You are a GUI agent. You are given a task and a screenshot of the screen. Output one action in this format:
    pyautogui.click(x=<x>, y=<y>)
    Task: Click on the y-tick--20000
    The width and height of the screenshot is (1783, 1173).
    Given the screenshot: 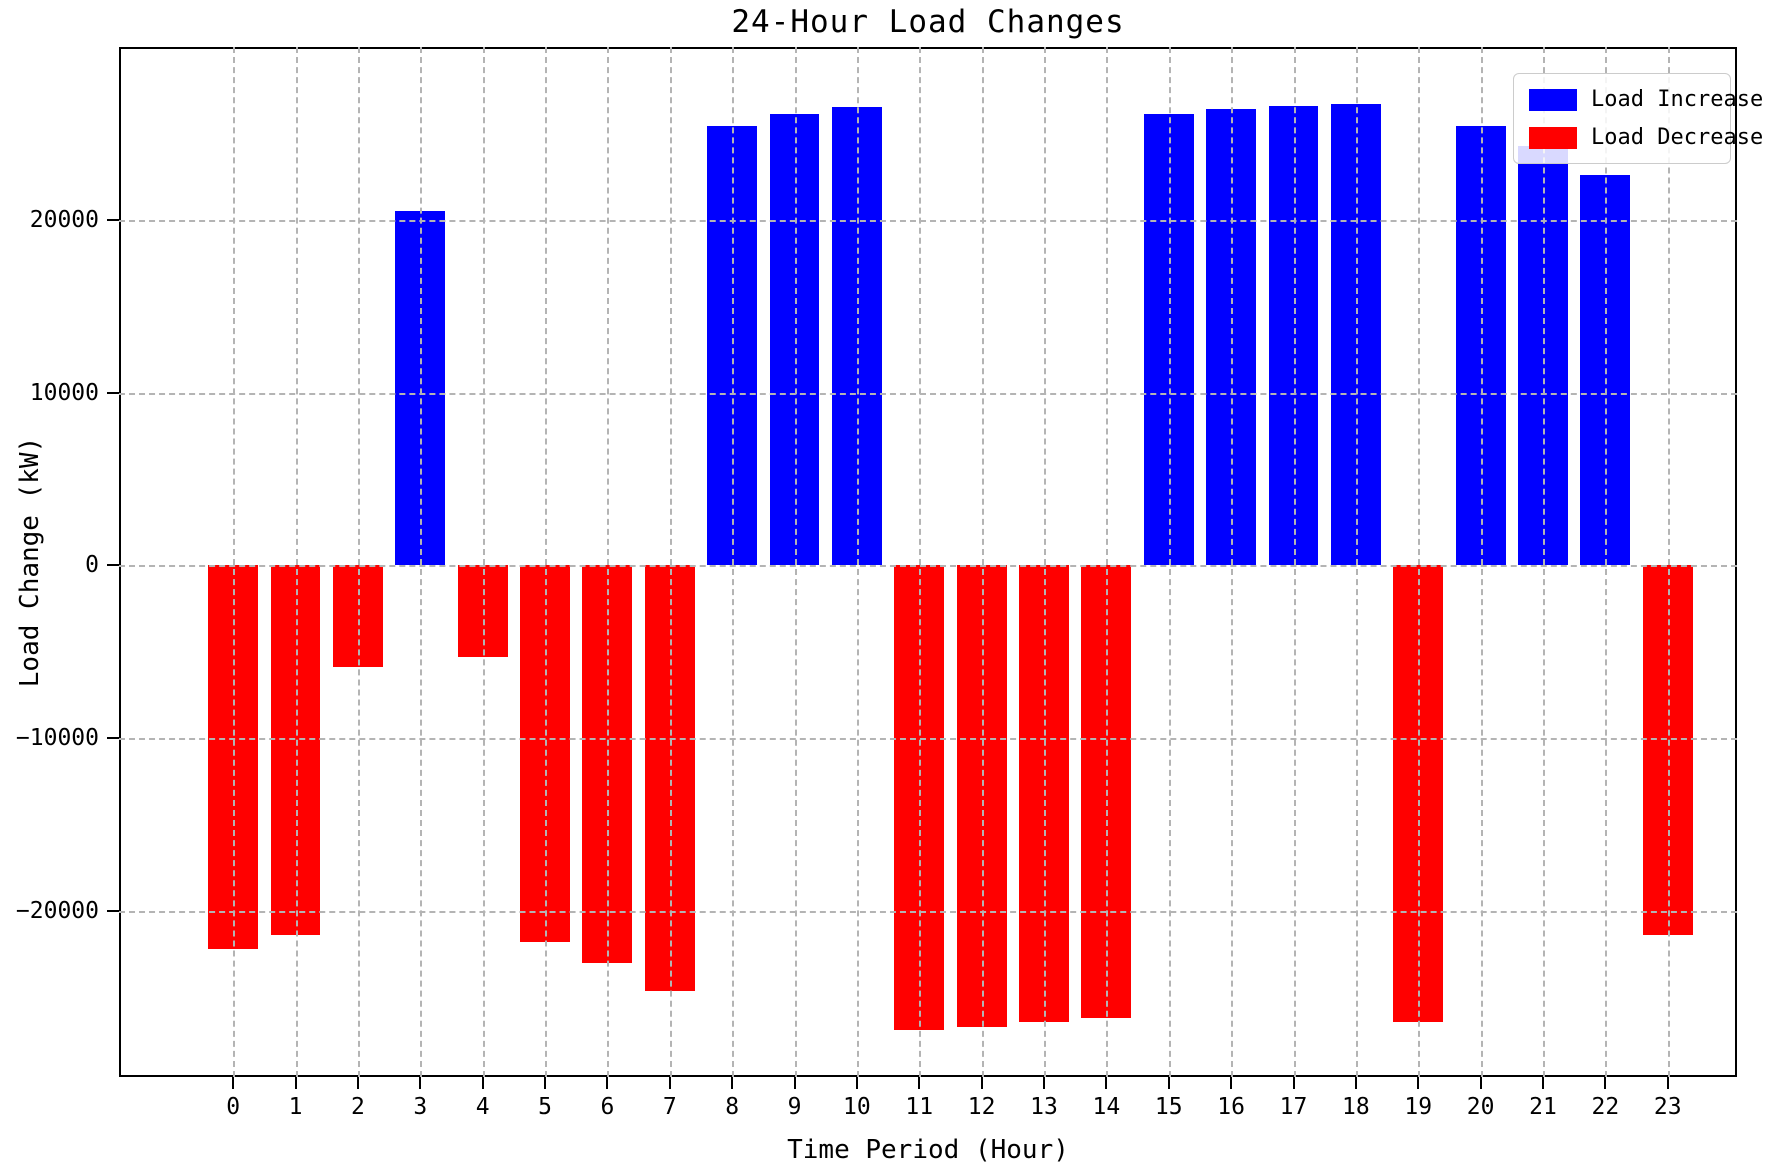 What is the action you would take?
    pyautogui.click(x=113, y=911)
    